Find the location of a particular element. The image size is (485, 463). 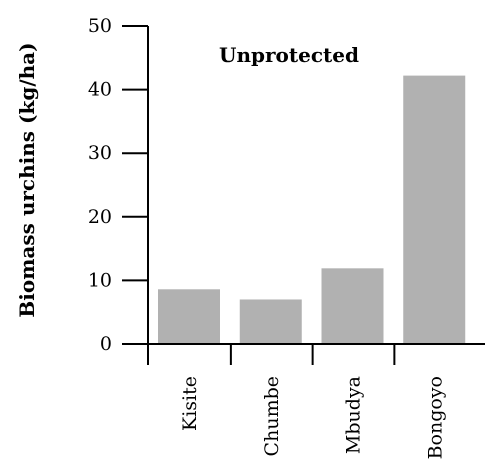

y-ticks-group: 0 10 20 30 40 50 is located at coordinates (118, 185).